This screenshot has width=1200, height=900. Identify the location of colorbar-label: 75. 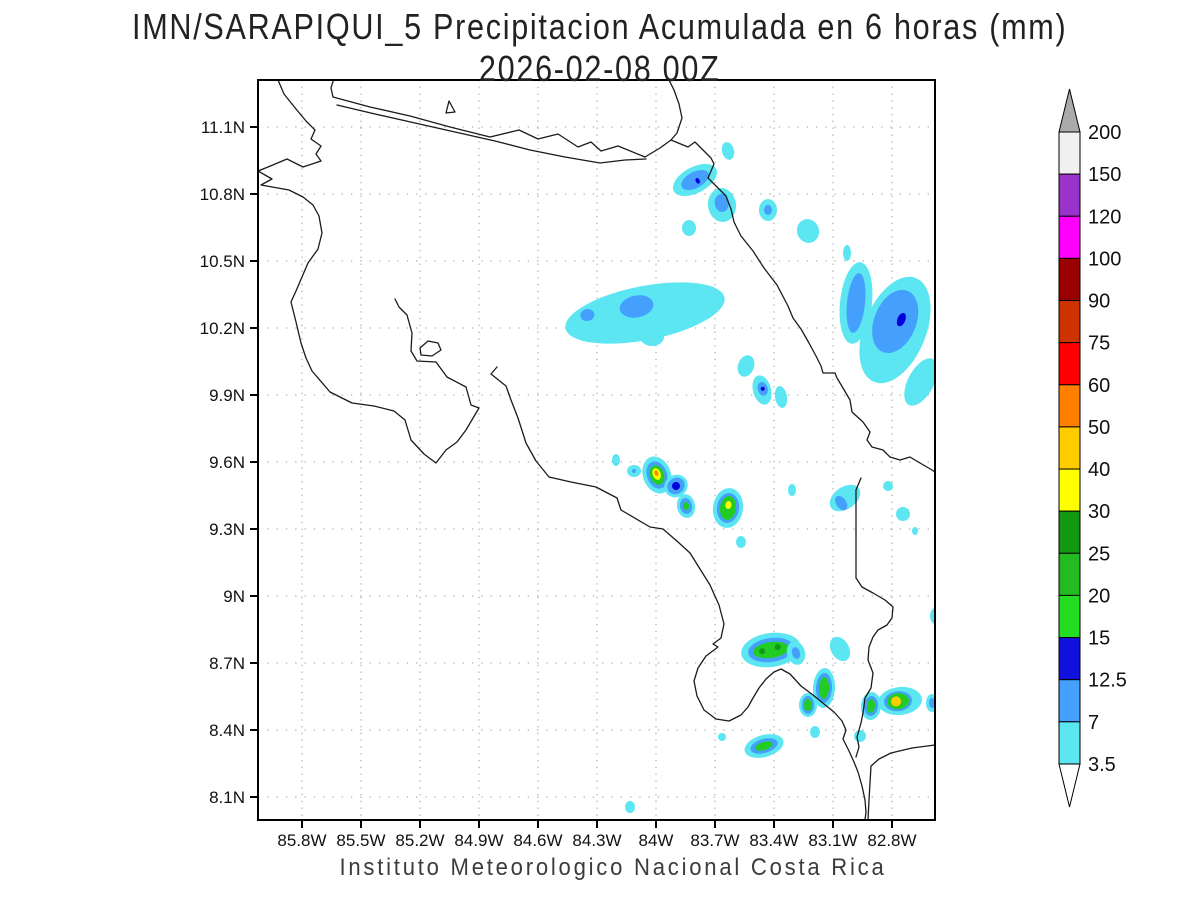
(1099, 344).